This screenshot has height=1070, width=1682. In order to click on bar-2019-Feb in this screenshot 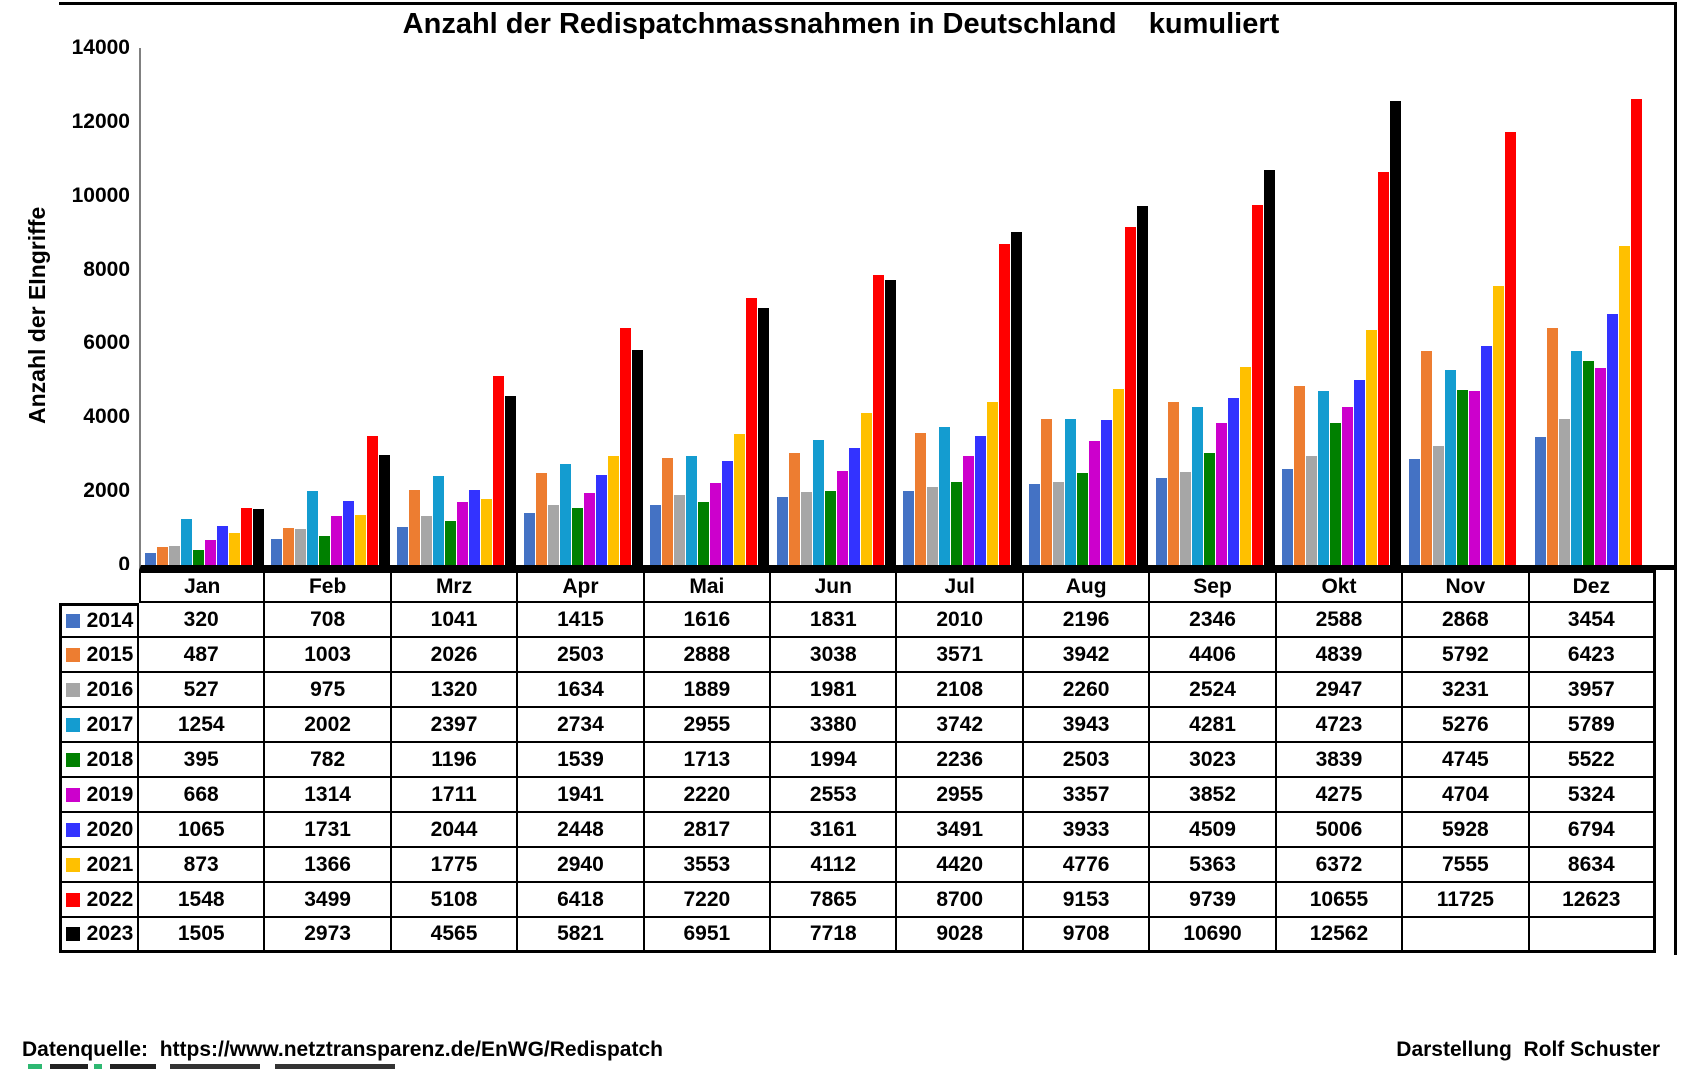, I will do `click(337, 540)`.